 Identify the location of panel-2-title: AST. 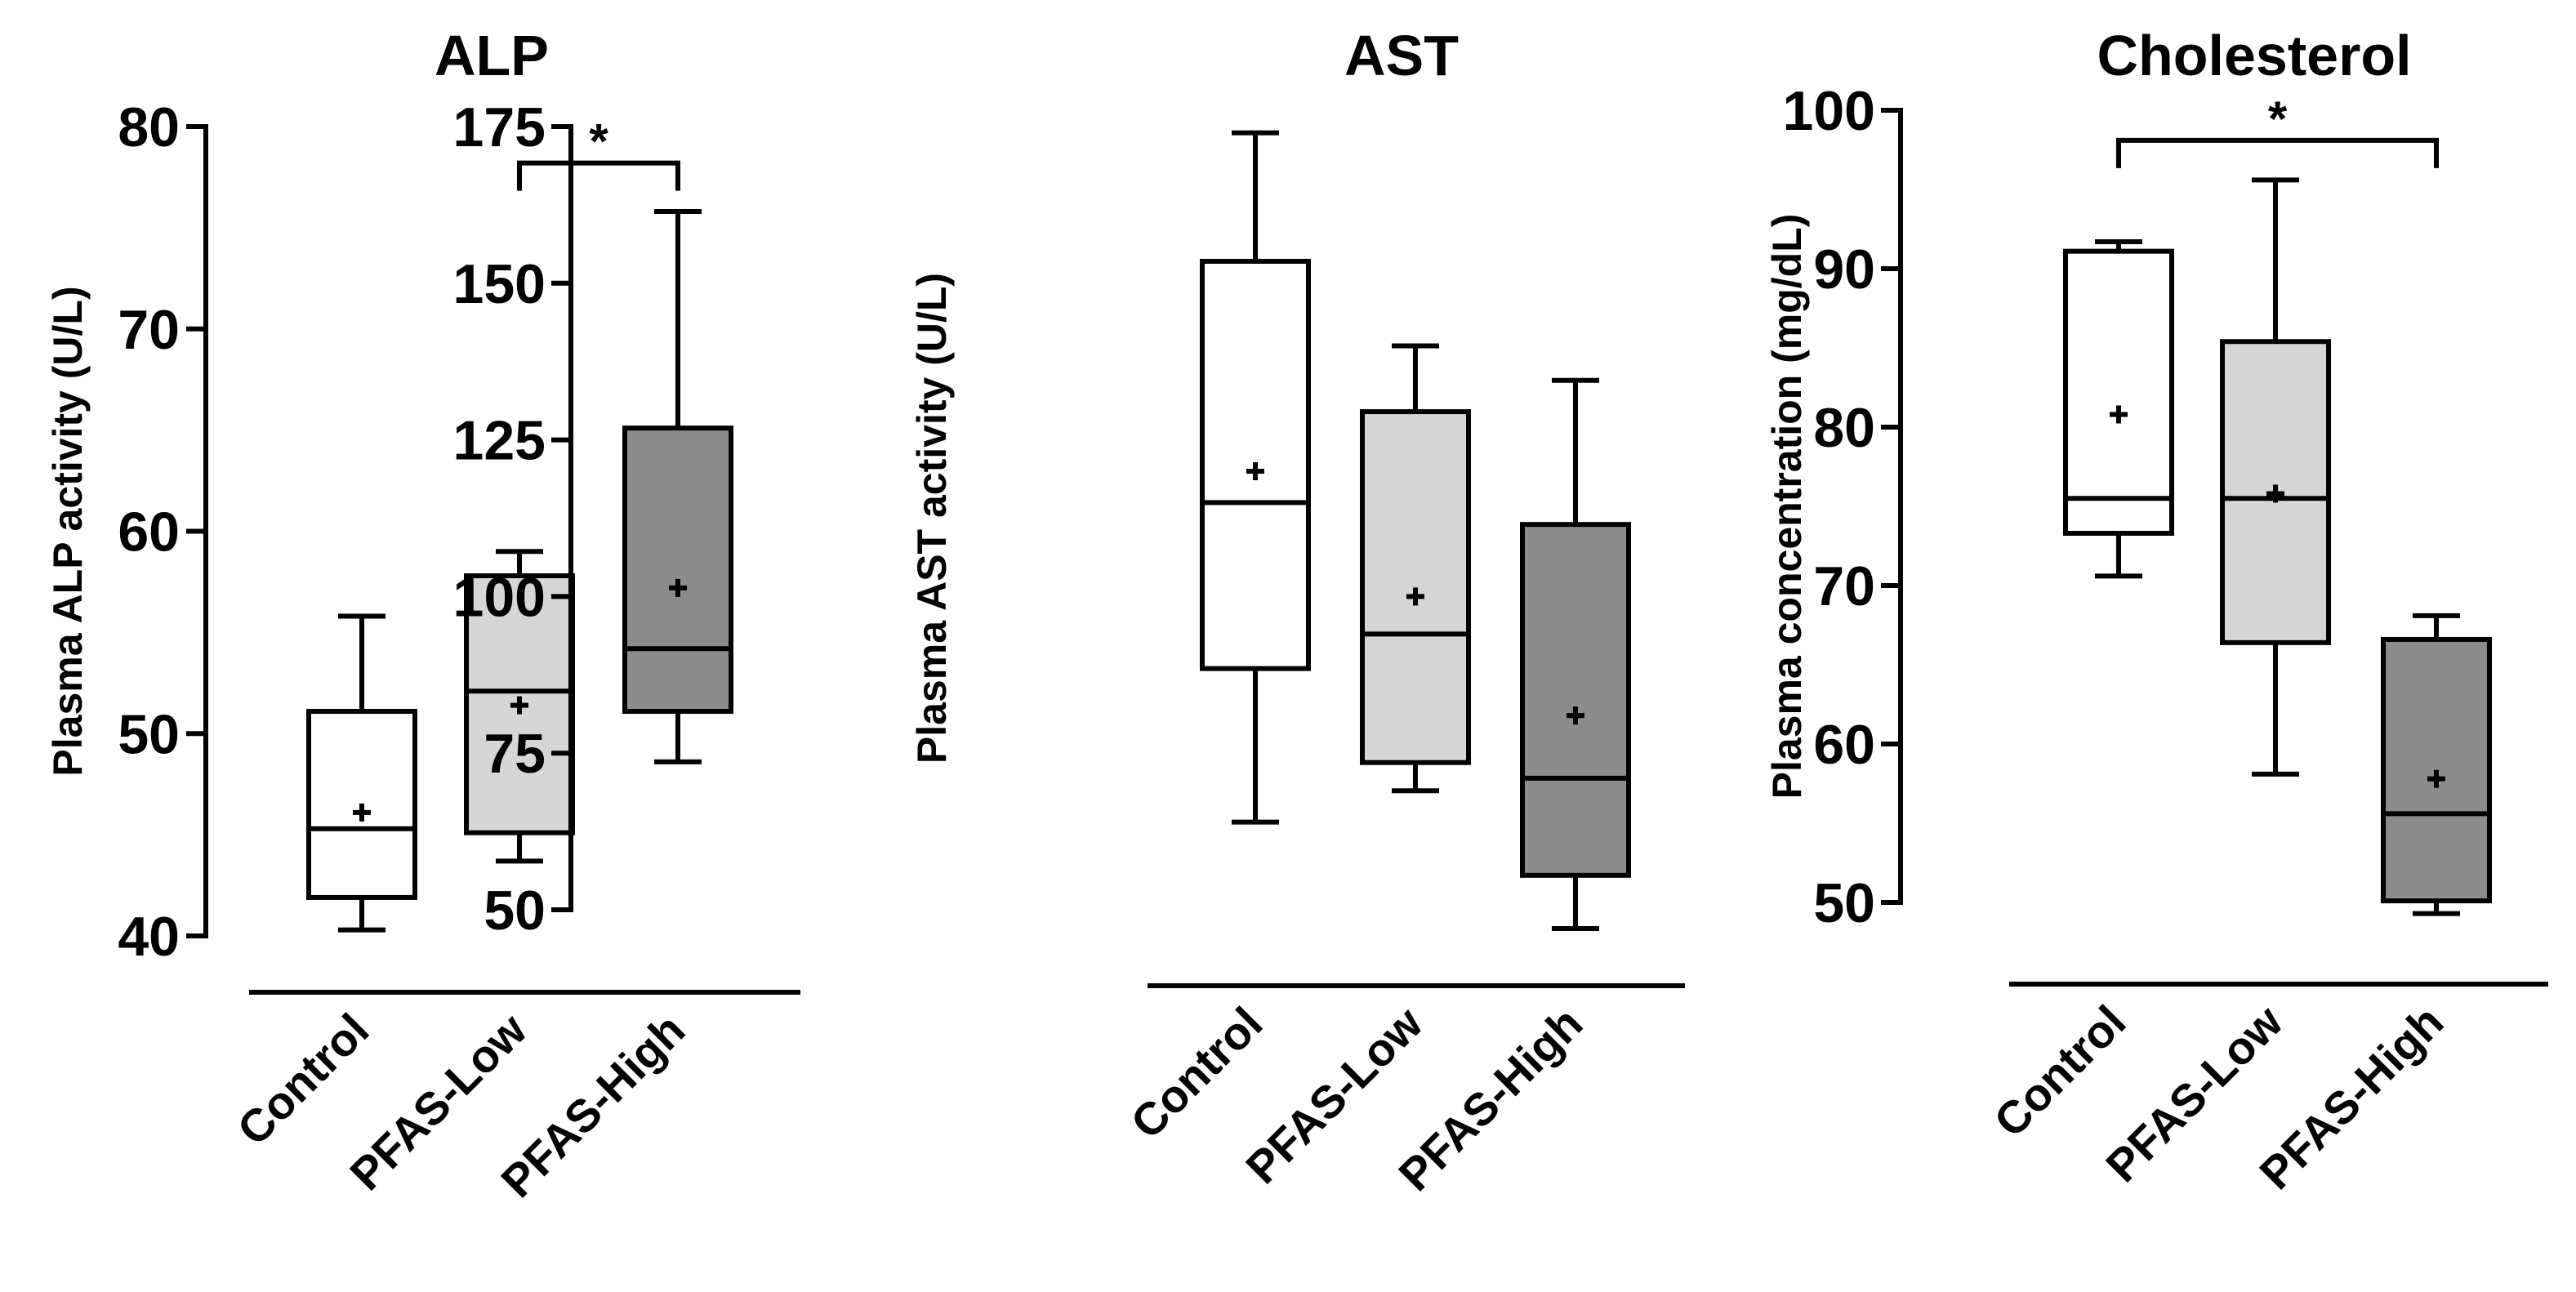
(1401, 55).